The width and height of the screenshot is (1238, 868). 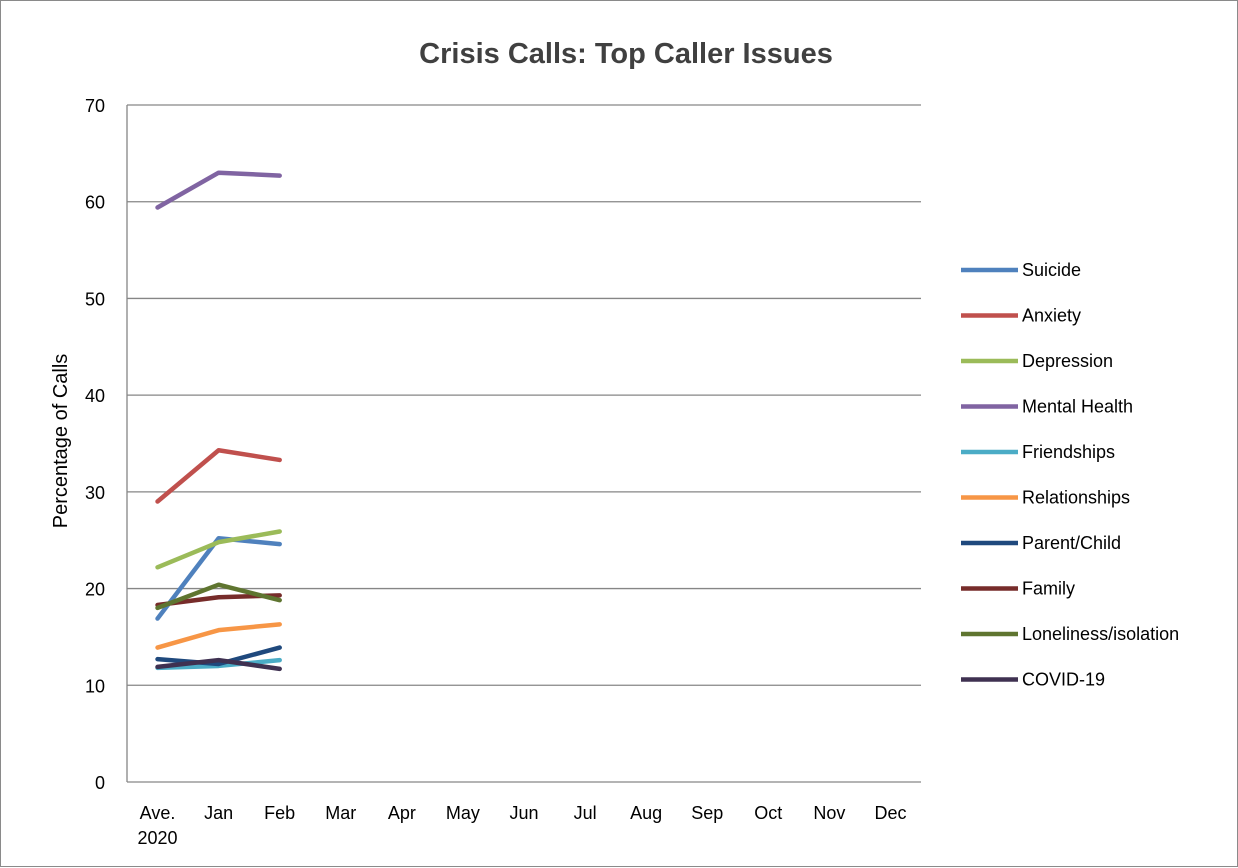 What do you see at coordinates (1076, 498) in the screenshot?
I see `legend-label: Relationships` at bounding box center [1076, 498].